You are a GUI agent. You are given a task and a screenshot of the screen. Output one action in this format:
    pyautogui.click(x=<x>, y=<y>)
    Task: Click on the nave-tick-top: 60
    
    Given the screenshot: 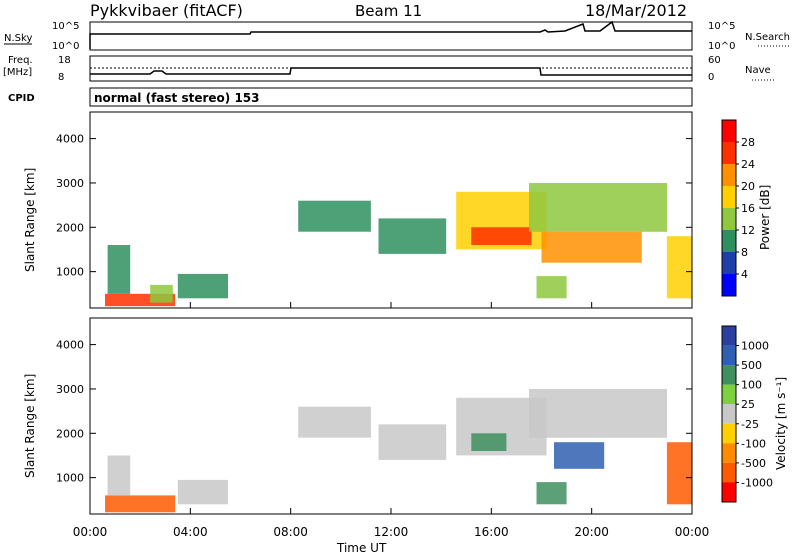 What is the action you would take?
    pyautogui.click(x=714, y=60)
    